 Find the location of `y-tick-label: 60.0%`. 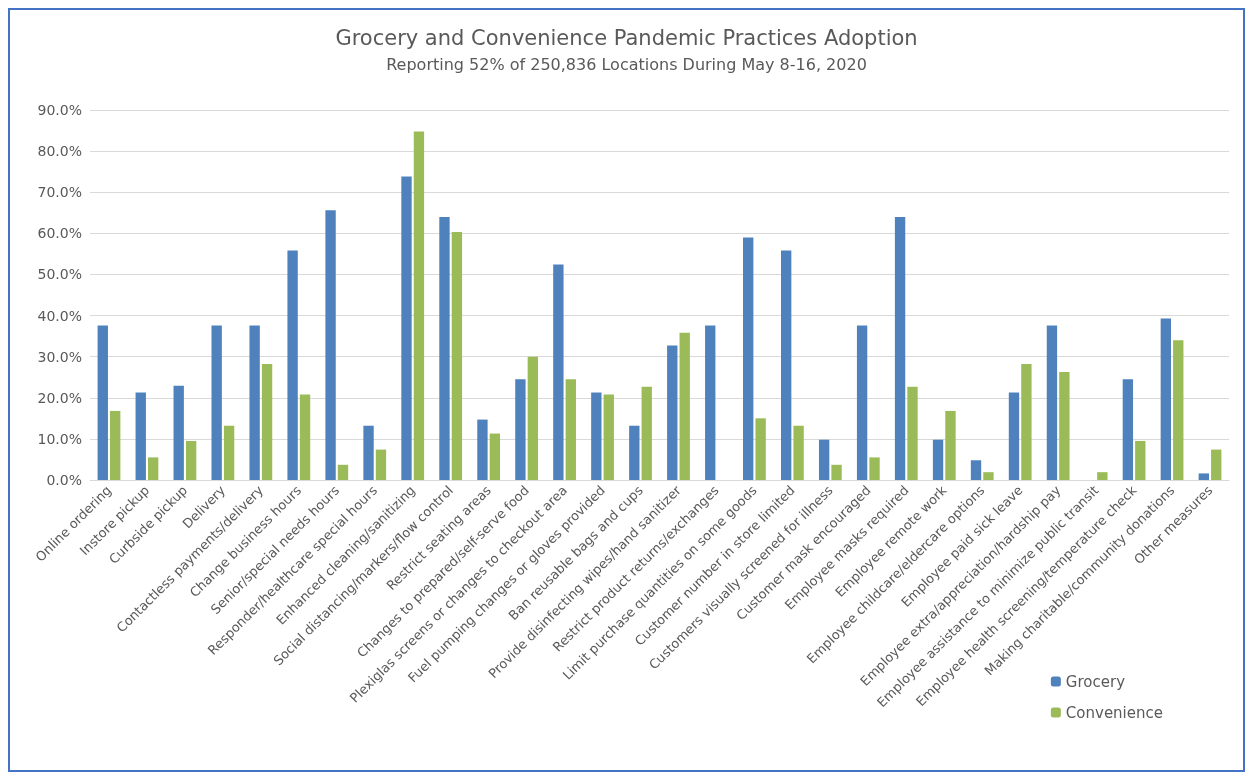

y-tick-label: 60.0% is located at coordinates (59, 233).